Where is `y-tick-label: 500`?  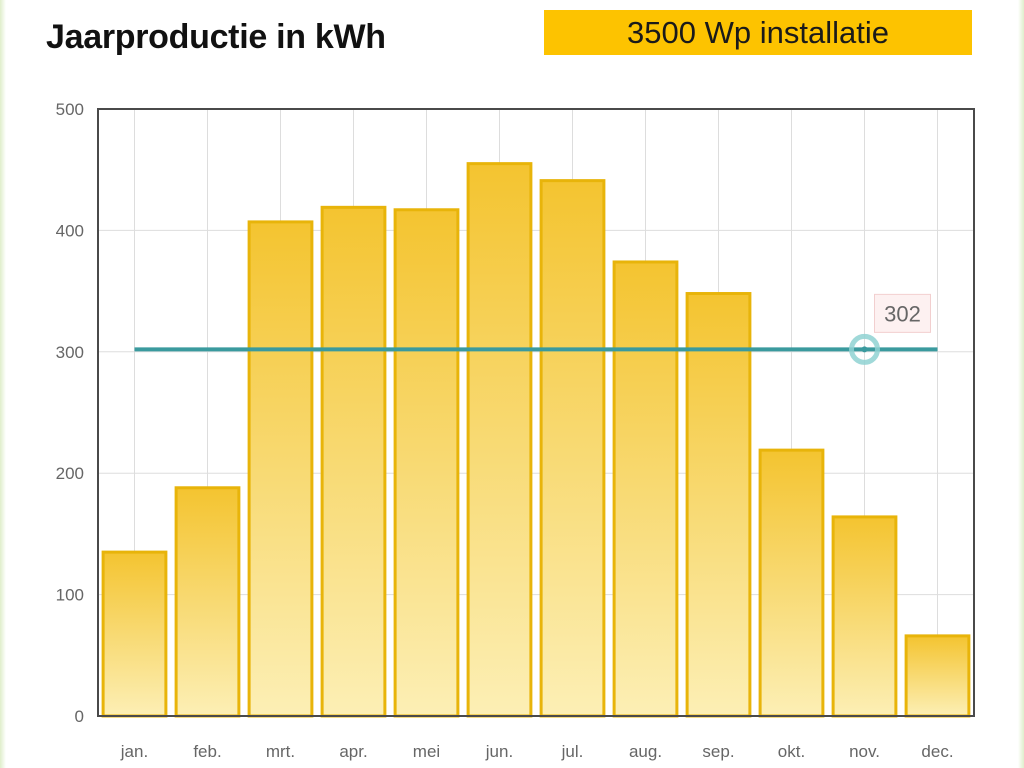
y-tick-label: 500 is located at coordinates (70, 109).